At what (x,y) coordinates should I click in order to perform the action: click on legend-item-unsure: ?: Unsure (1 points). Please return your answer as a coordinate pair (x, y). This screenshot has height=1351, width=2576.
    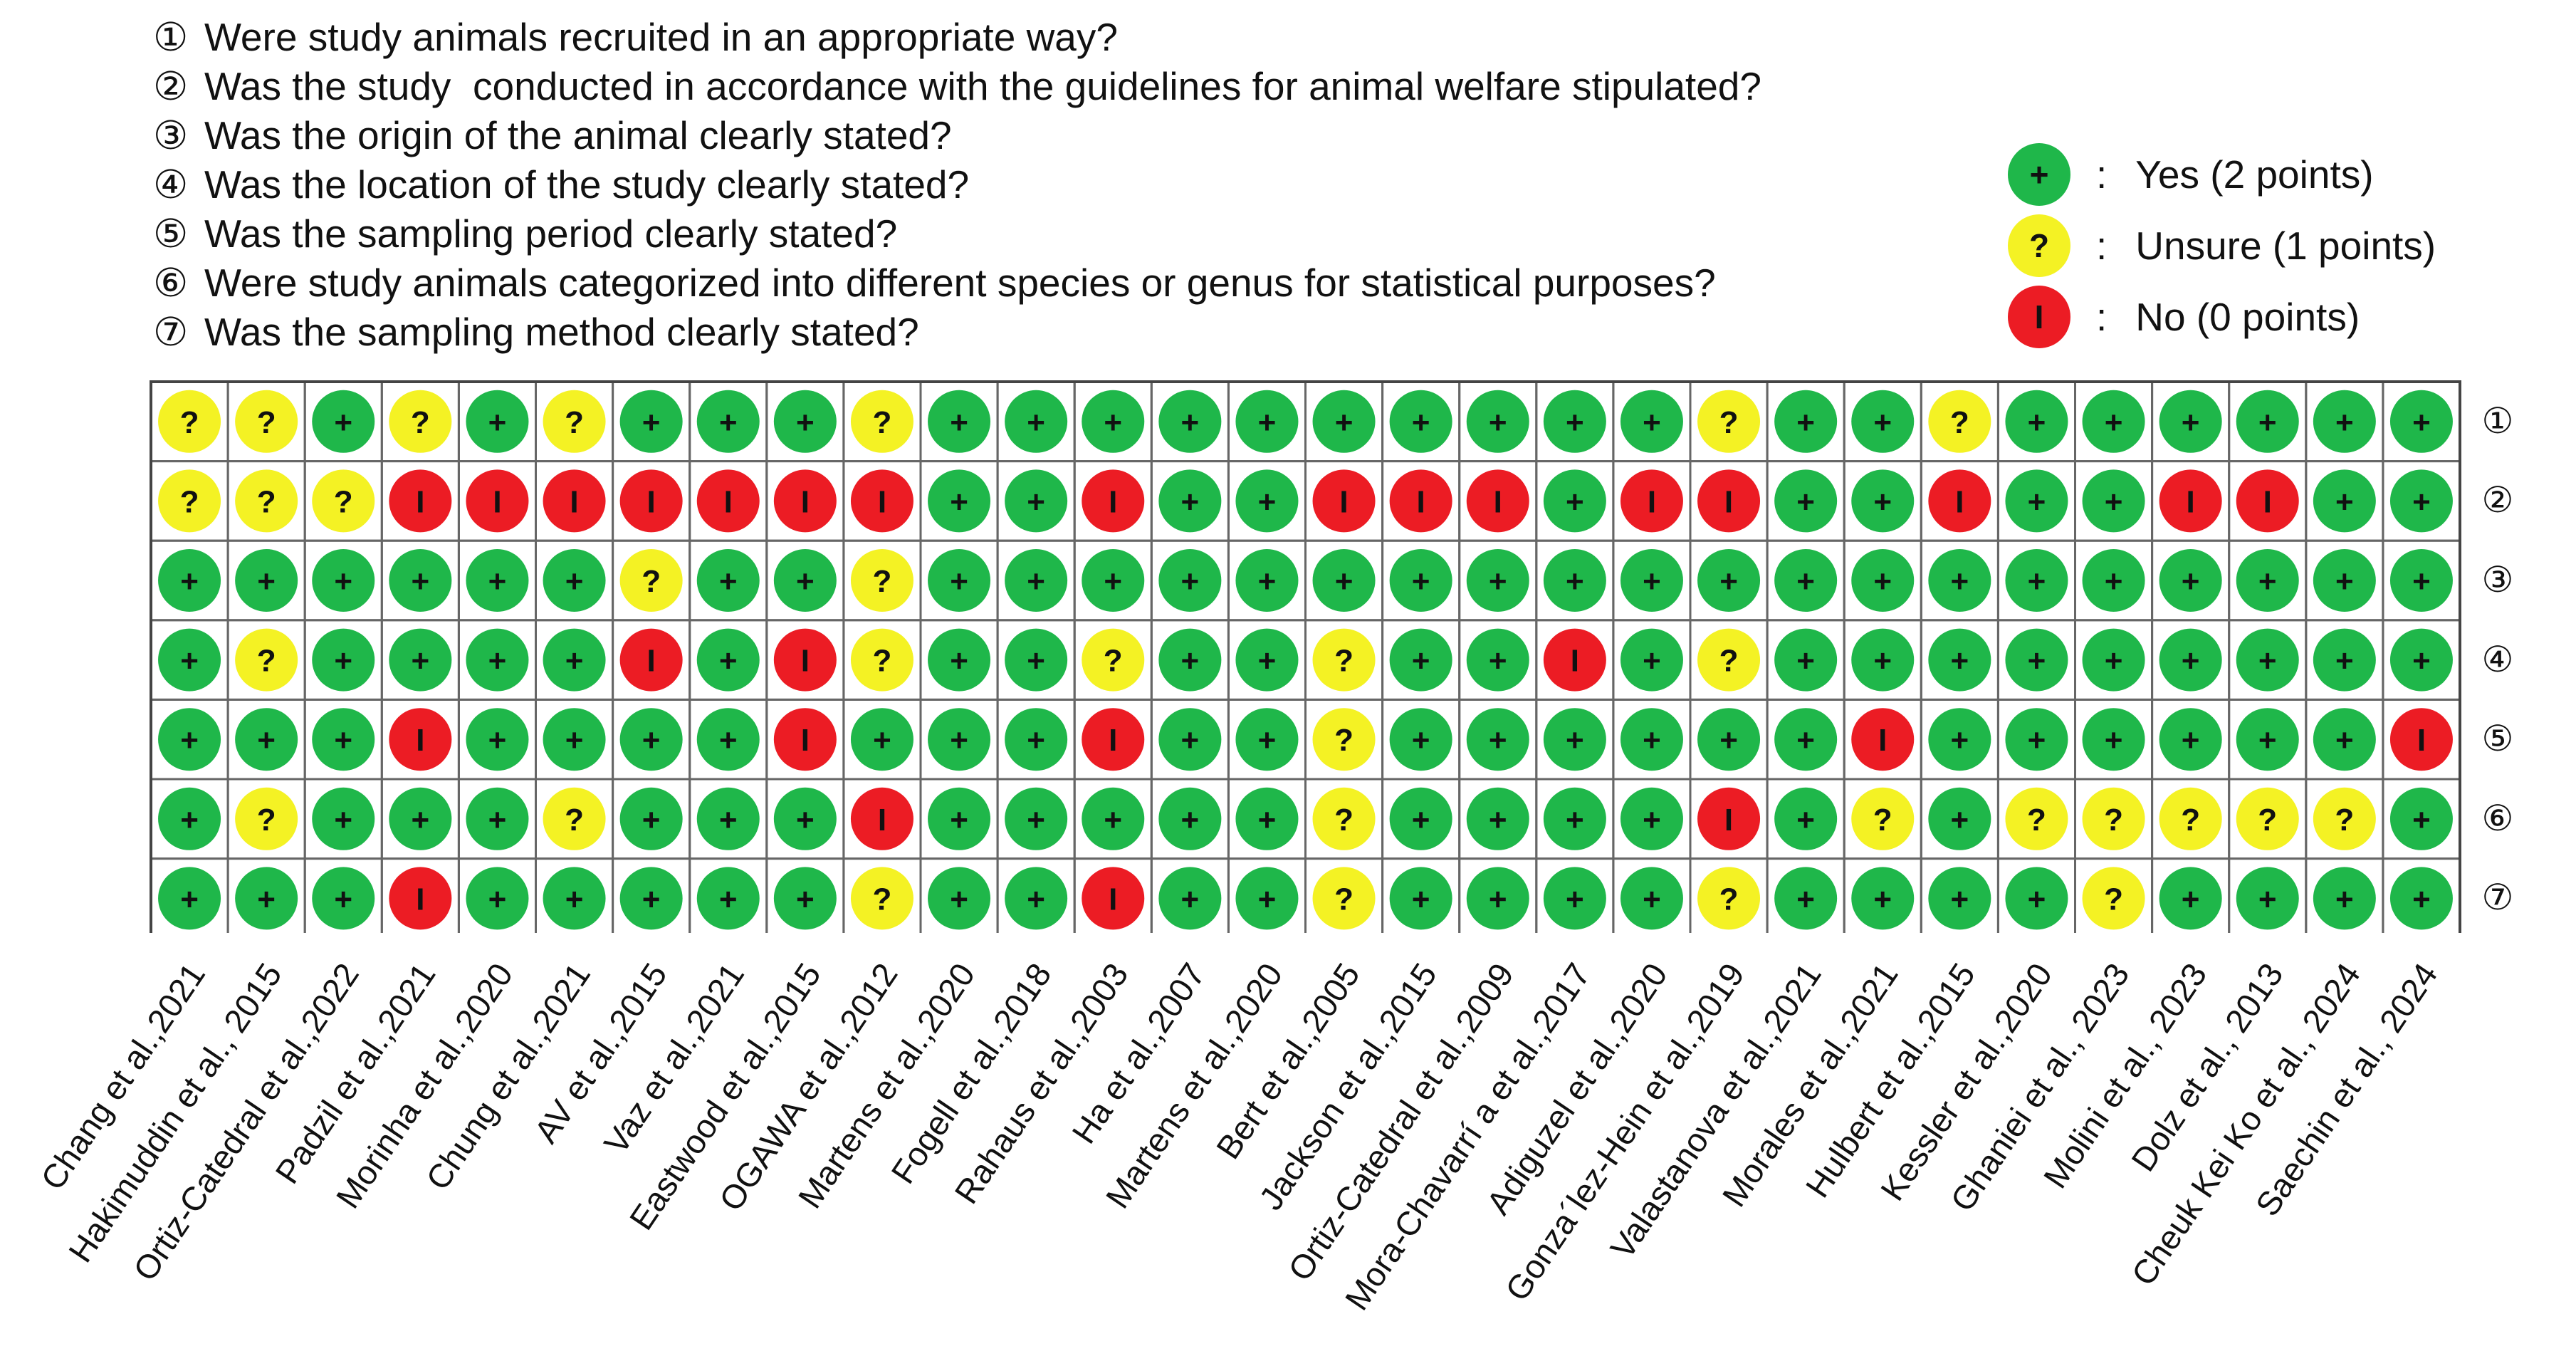
    Looking at the image, I should click on (2222, 246).